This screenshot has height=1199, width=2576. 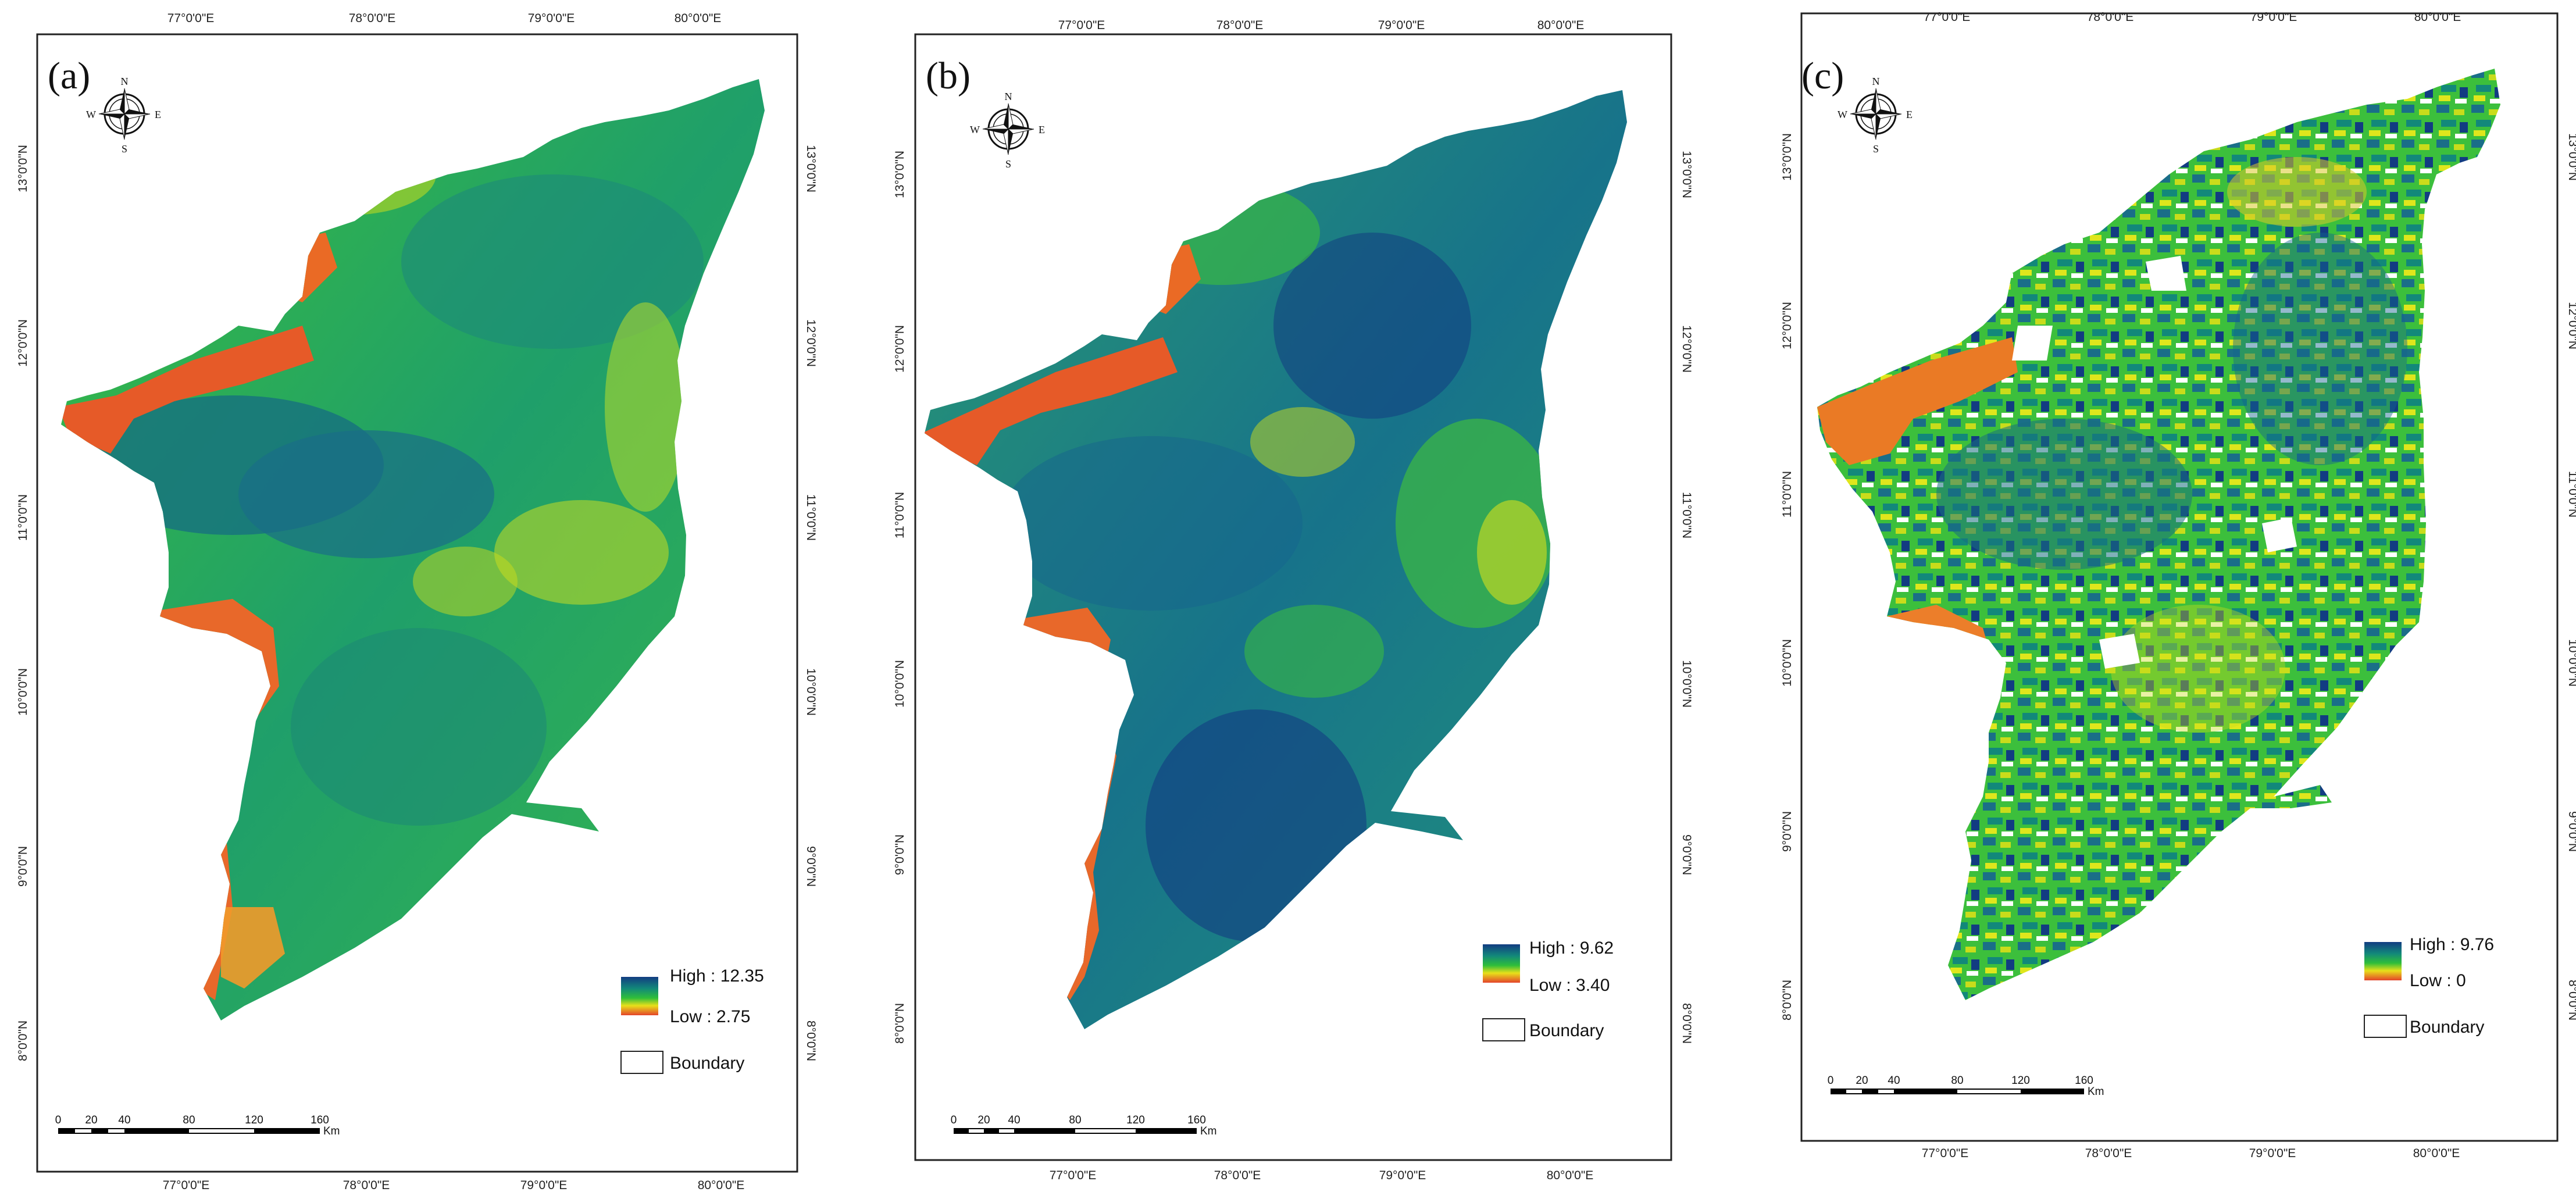 I want to click on legend-low: Low : 0, so click(x=2438, y=980).